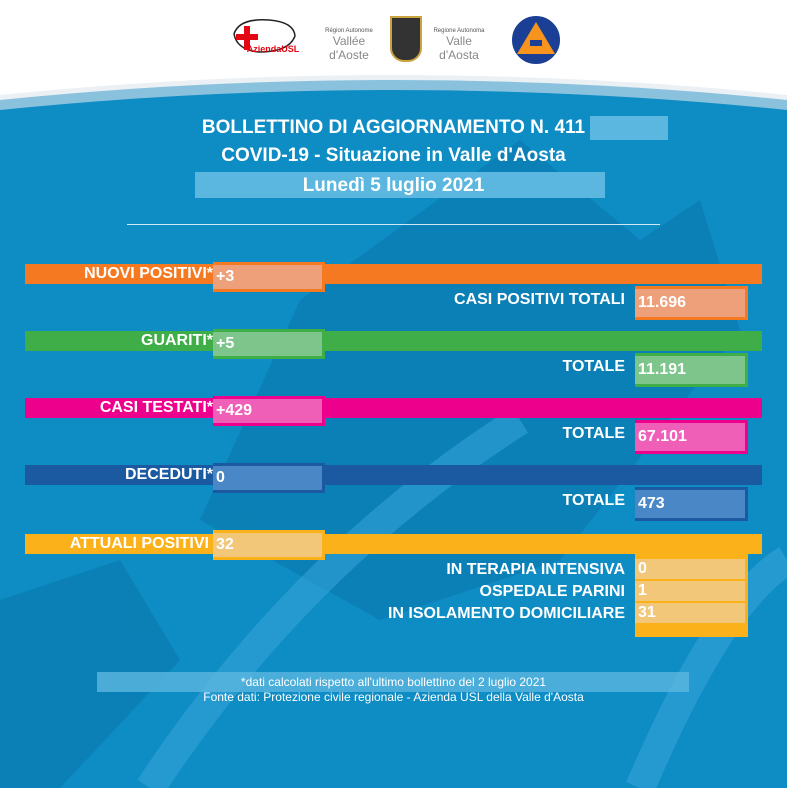 Image resolution: width=787 pixels, height=788 pixels. What do you see at coordinates (393, 341) in the screenshot?
I see `guariti-bar` at bounding box center [393, 341].